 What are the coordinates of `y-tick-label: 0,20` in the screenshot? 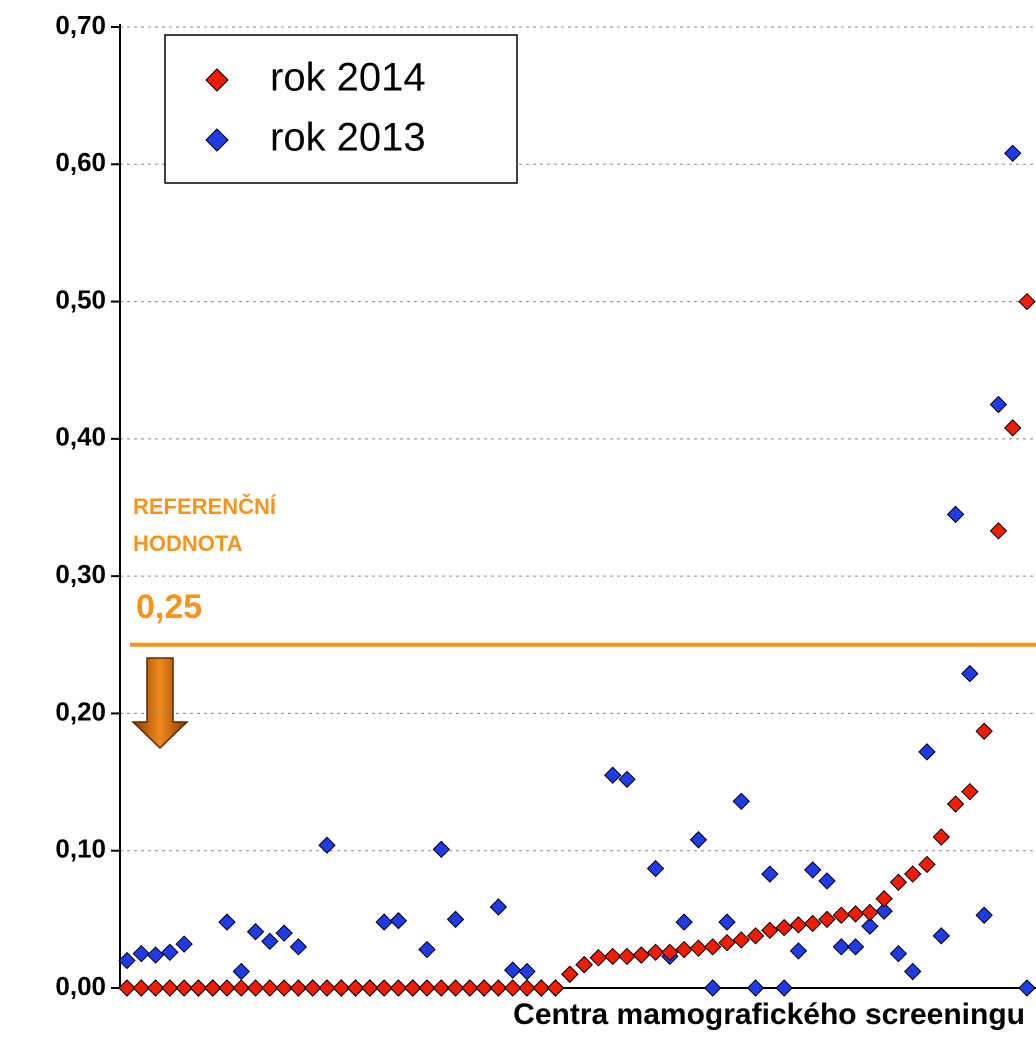 It's located at (80, 711).